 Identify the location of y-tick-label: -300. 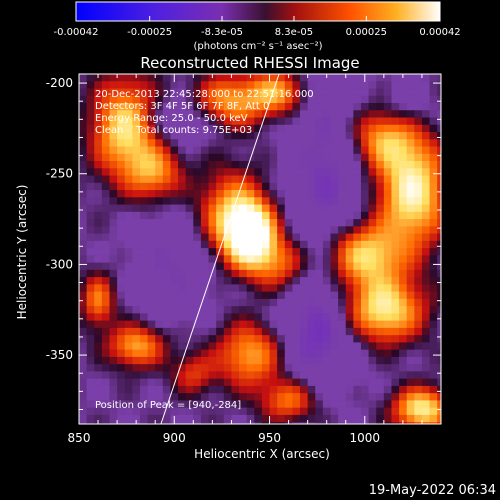
(59, 264).